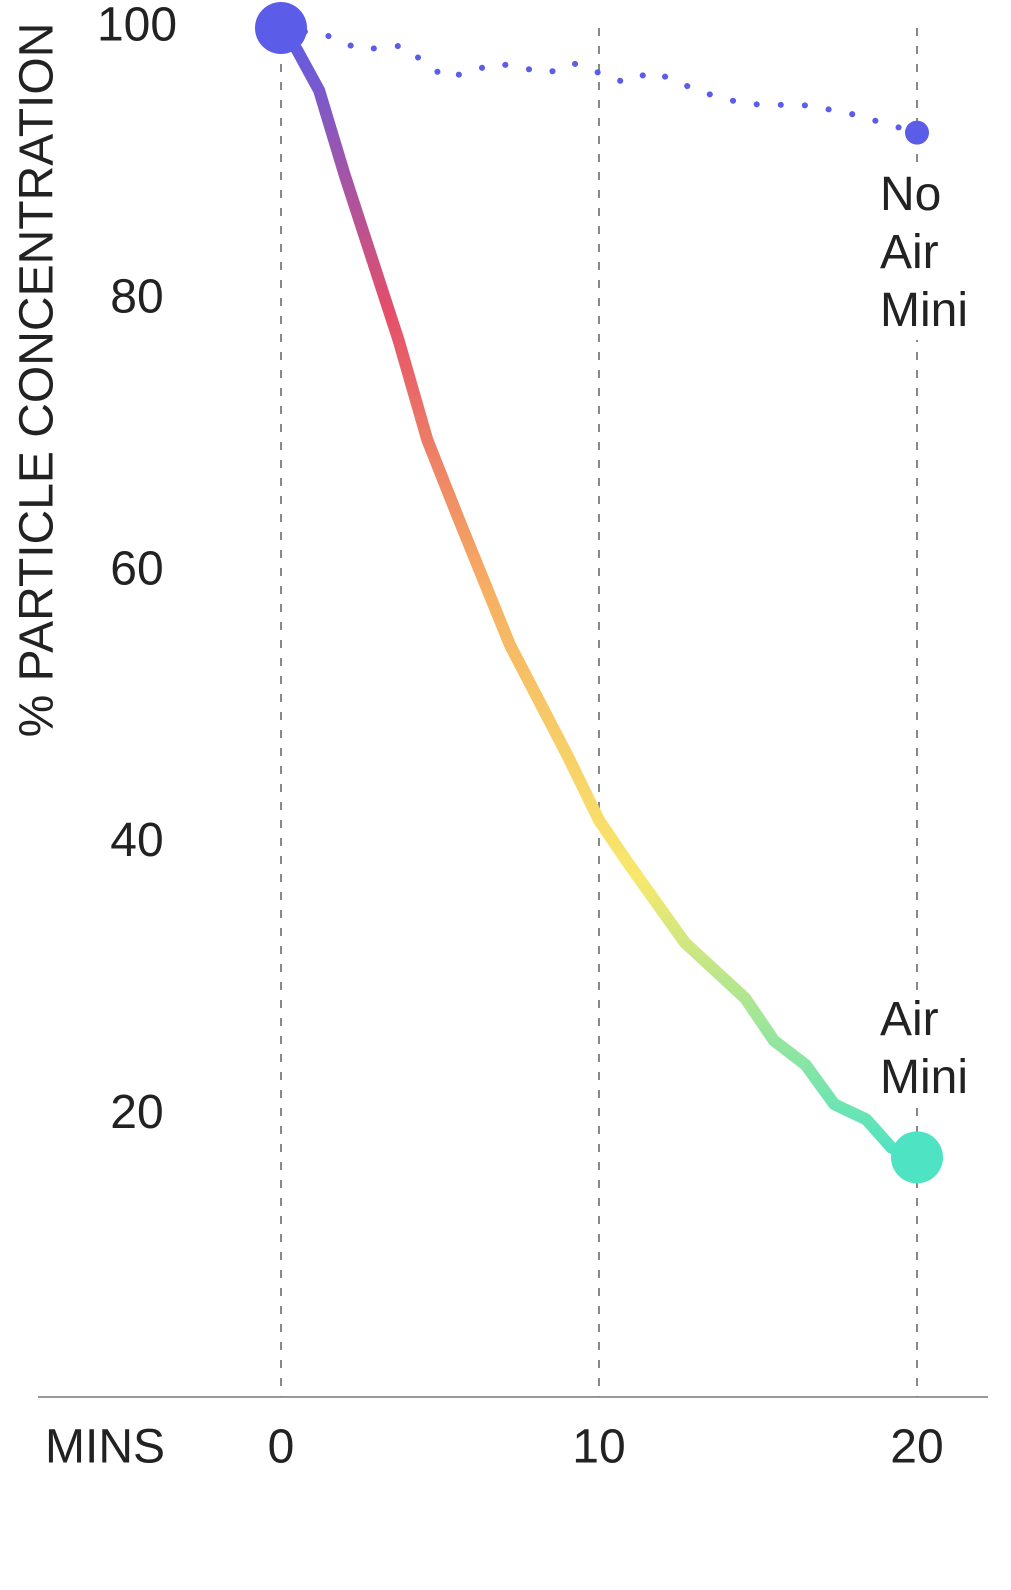  What do you see at coordinates (136, 296) in the screenshot?
I see `y-tick-label: 80` at bounding box center [136, 296].